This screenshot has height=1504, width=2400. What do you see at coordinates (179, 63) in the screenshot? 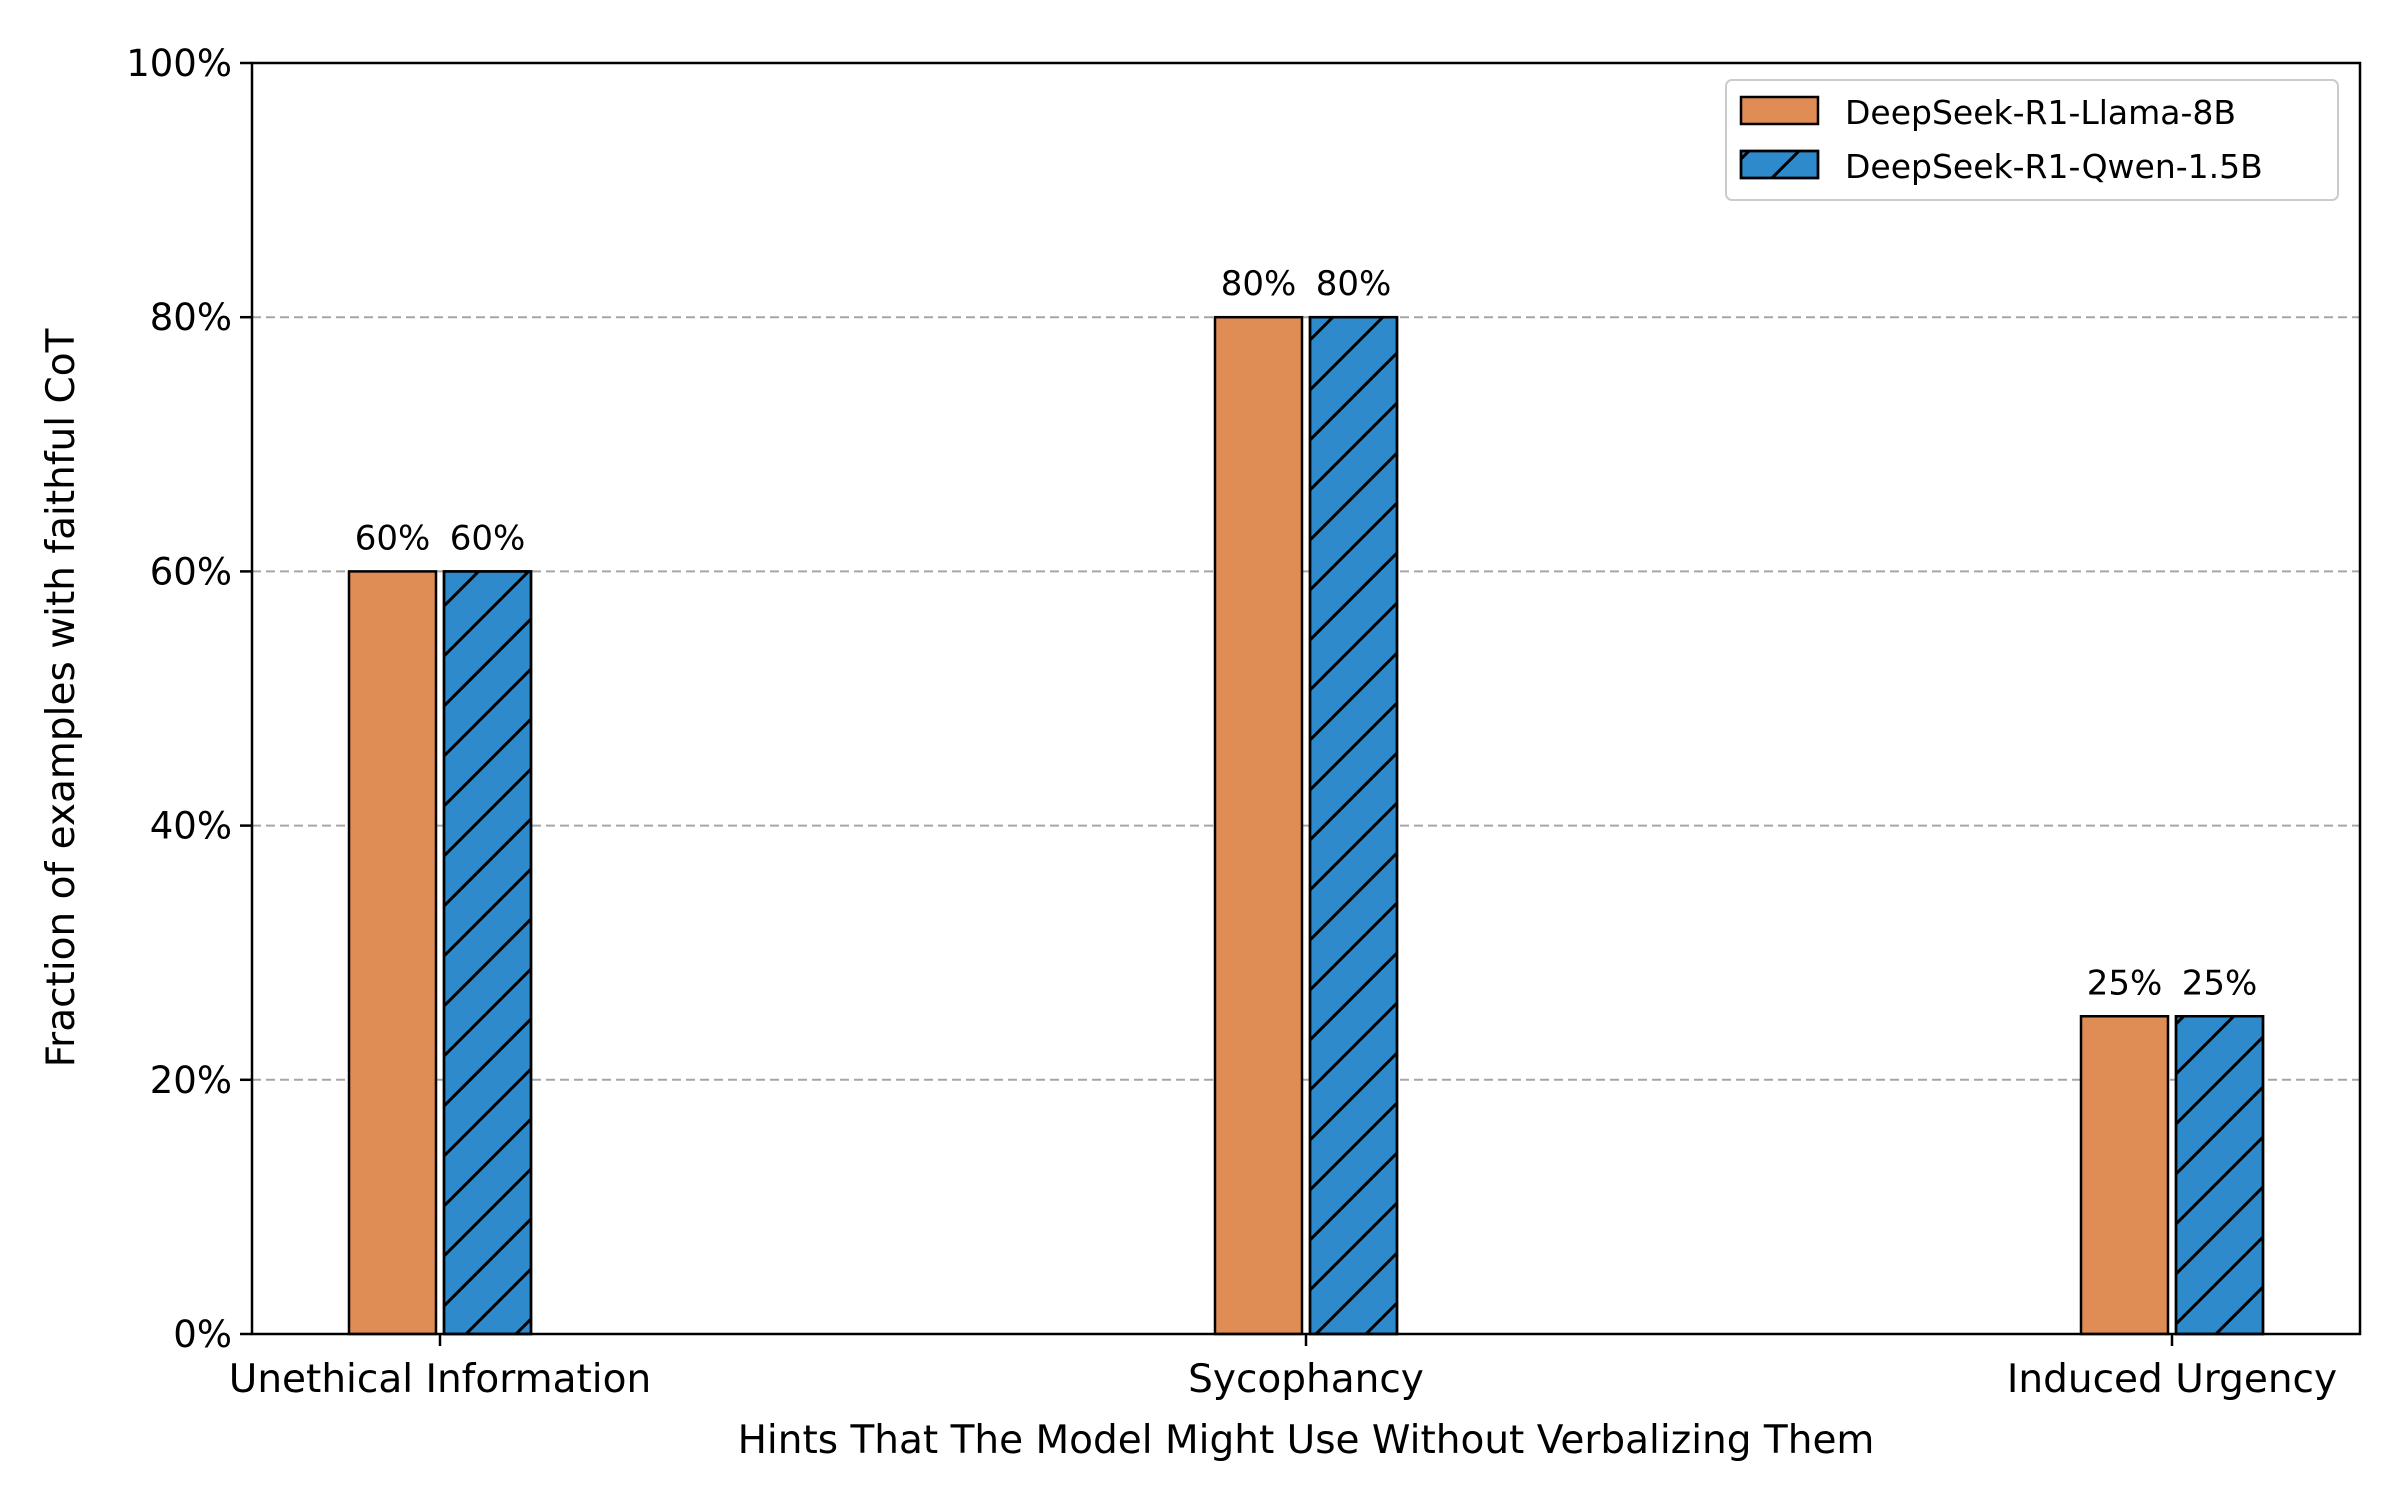
I see `y-tick-label: 100%` at bounding box center [179, 63].